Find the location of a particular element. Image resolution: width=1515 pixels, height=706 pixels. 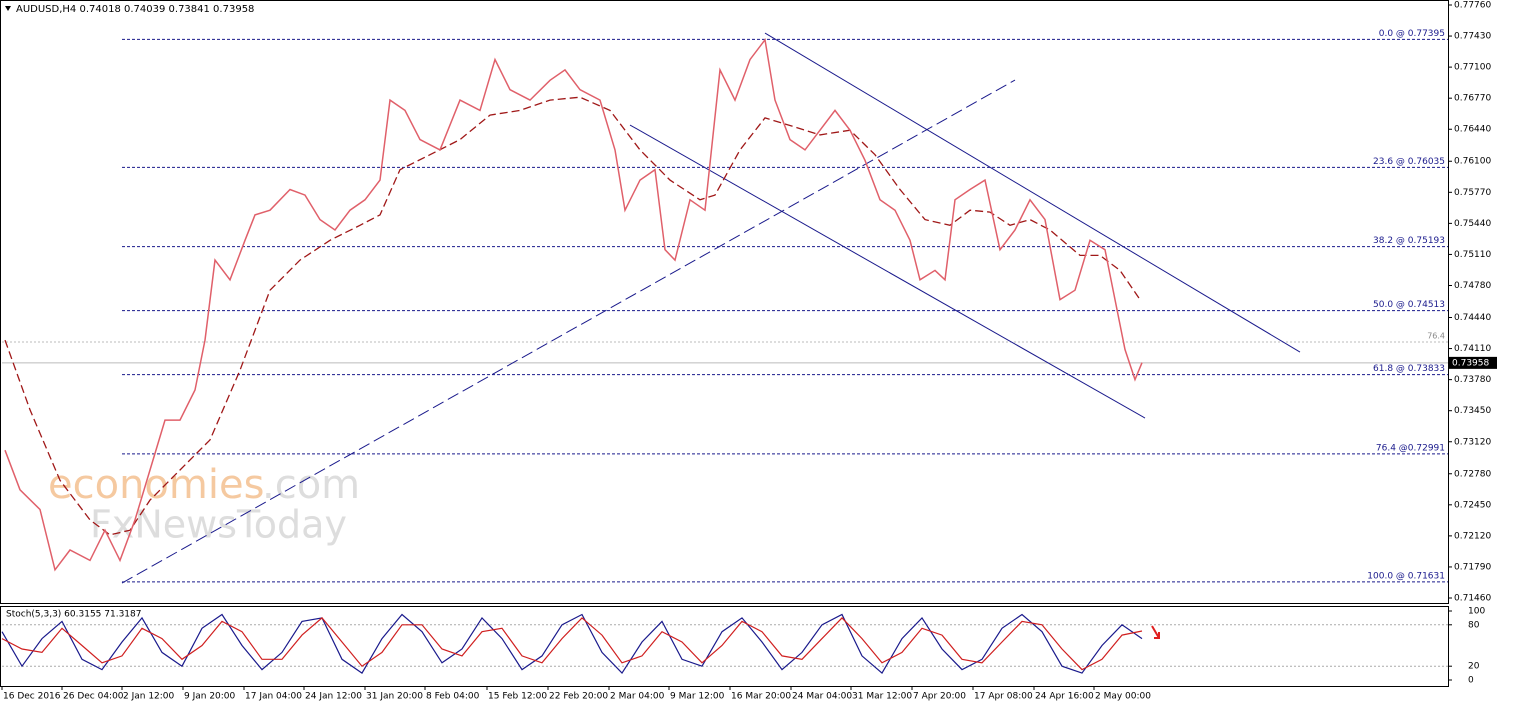

x-tick-label: 26 Dec 04:00 is located at coordinates (93, 697).